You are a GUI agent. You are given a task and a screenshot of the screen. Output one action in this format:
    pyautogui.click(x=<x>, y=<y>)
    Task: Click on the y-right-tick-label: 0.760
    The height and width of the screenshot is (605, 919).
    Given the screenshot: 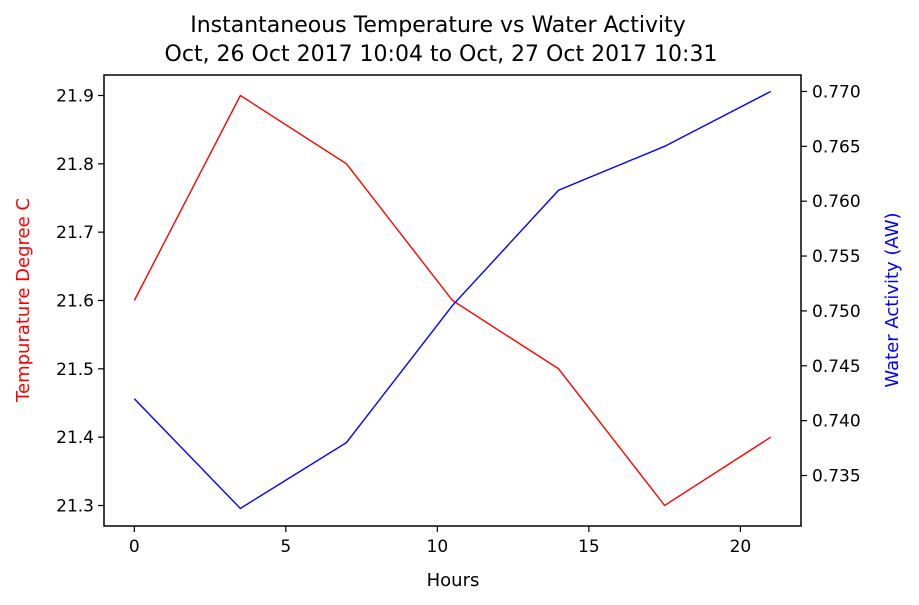 What is the action you would take?
    pyautogui.click(x=836, y=202)
    